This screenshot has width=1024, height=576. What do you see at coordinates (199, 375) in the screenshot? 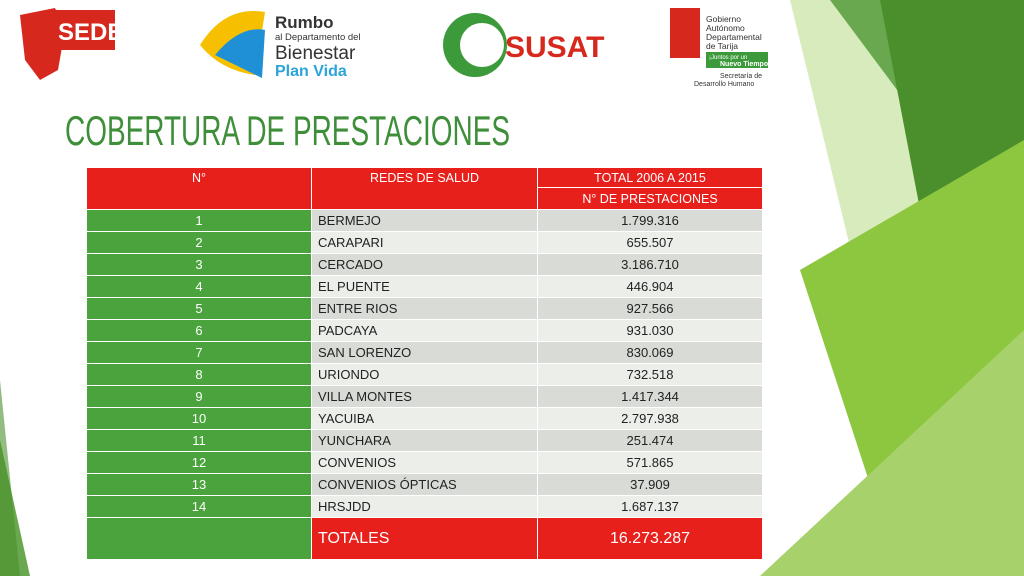
I see `row-number: 8` at bounding box center [199, 375].